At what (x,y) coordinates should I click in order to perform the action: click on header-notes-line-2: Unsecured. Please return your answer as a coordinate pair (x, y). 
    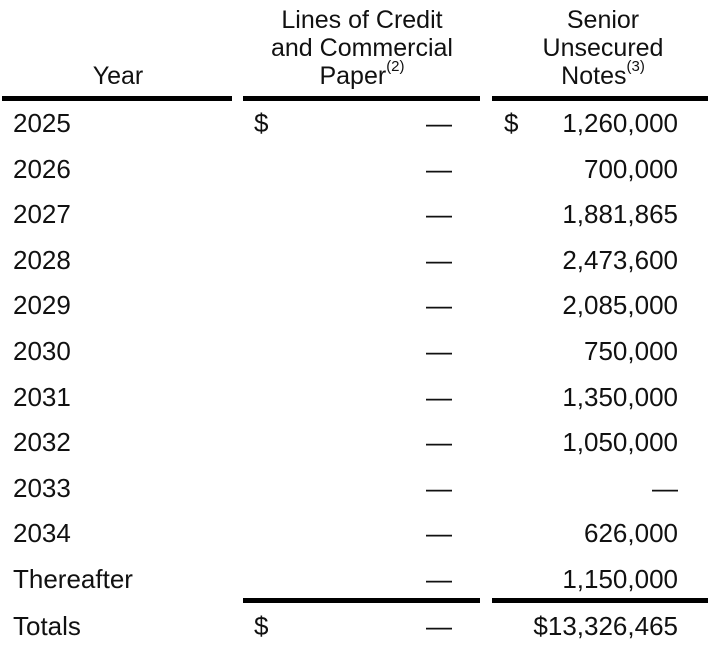
    Looking at the image, I should click on (603, 48).